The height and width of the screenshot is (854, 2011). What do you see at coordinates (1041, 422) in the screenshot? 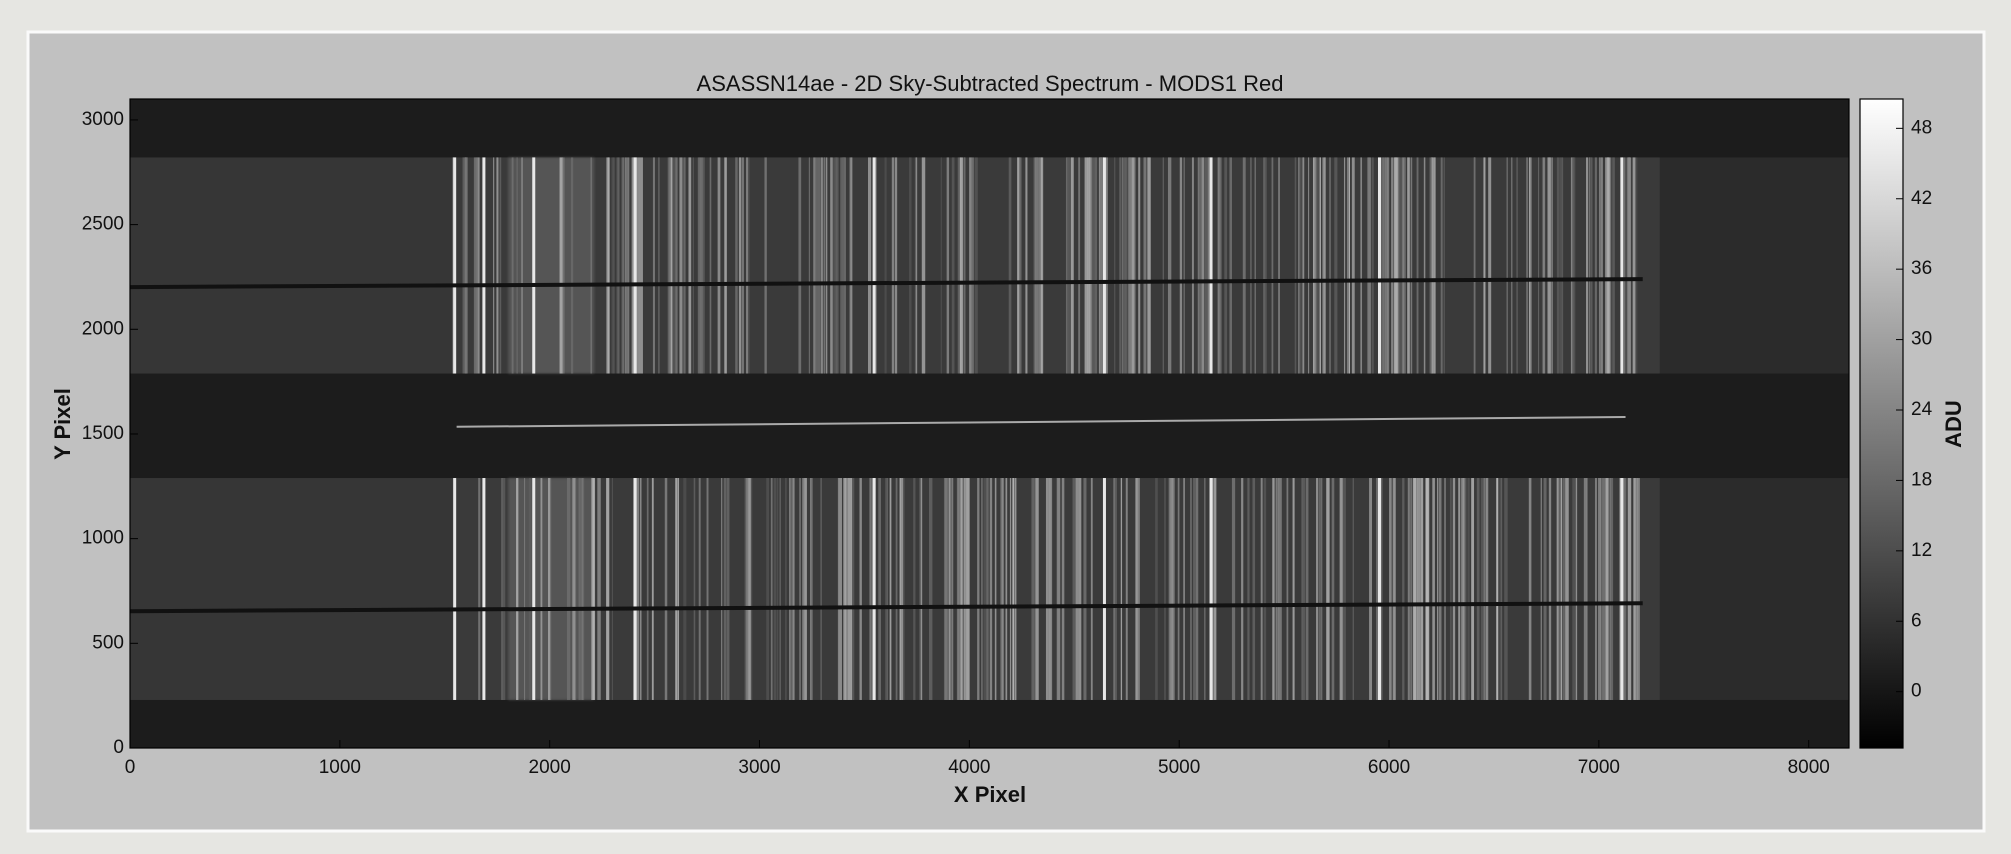
I see `object-trace` at bounding box center [1041, 422].